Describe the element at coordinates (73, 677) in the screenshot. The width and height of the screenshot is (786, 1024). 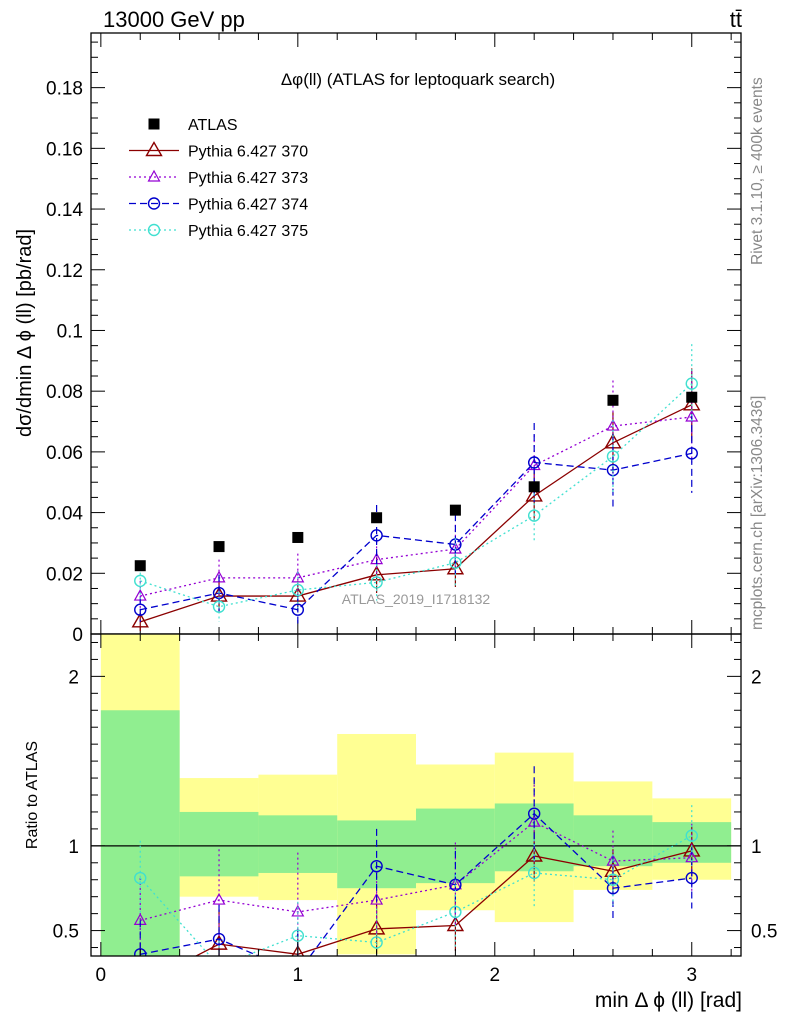
I see `ratio-tick-label-left: 2` at that location.